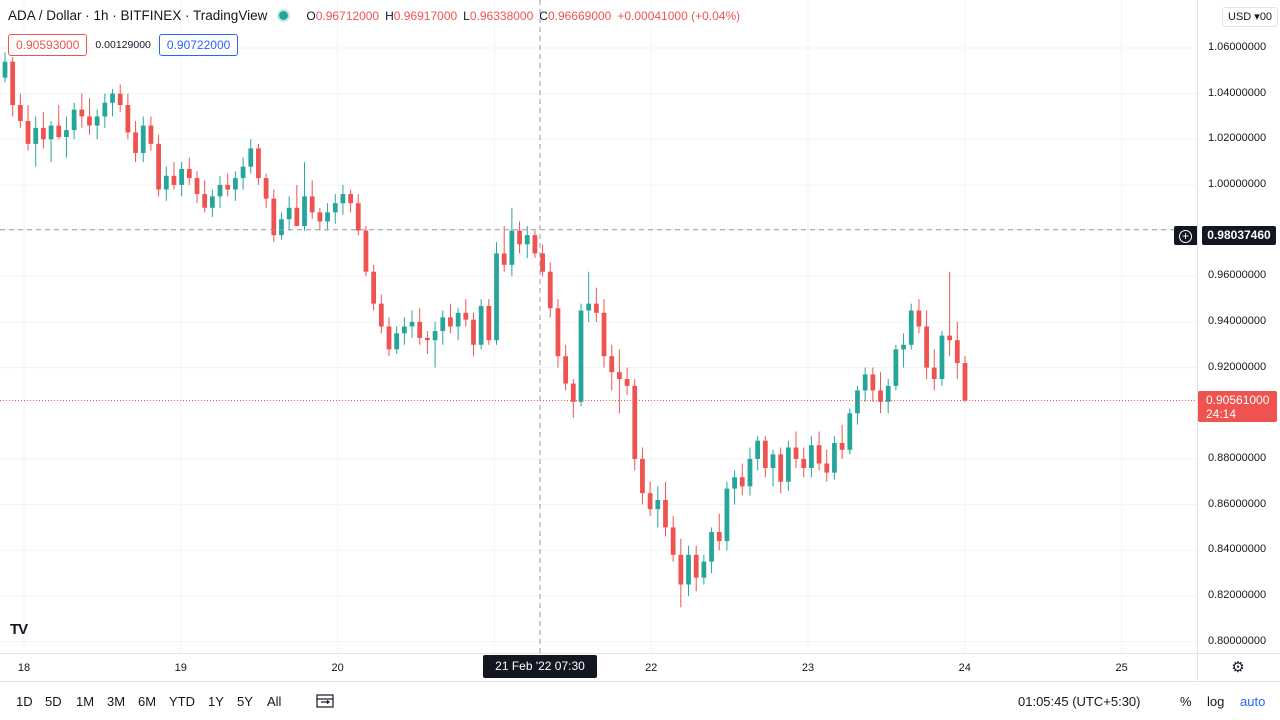 The height and width of the screenshot is (720, 1280). What do you see at coordinates (245, 701) in the screenshot?
I see `range-5y-button: 5Y` at bounding box center [245, 701].